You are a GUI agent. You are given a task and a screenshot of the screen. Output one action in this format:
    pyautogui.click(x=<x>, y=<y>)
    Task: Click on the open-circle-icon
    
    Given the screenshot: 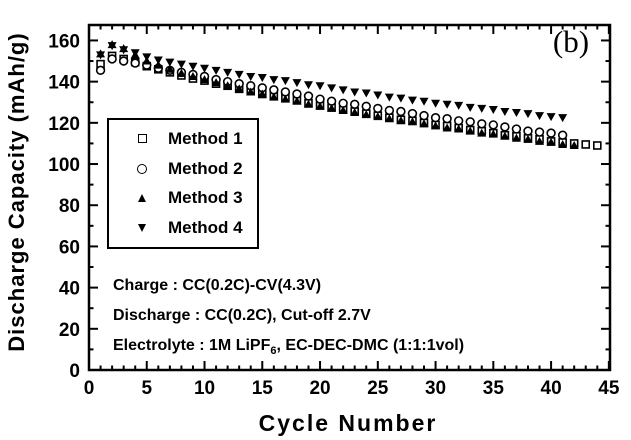 What is the action you would take?
    pyautogui.click(x=142, y=168)
    